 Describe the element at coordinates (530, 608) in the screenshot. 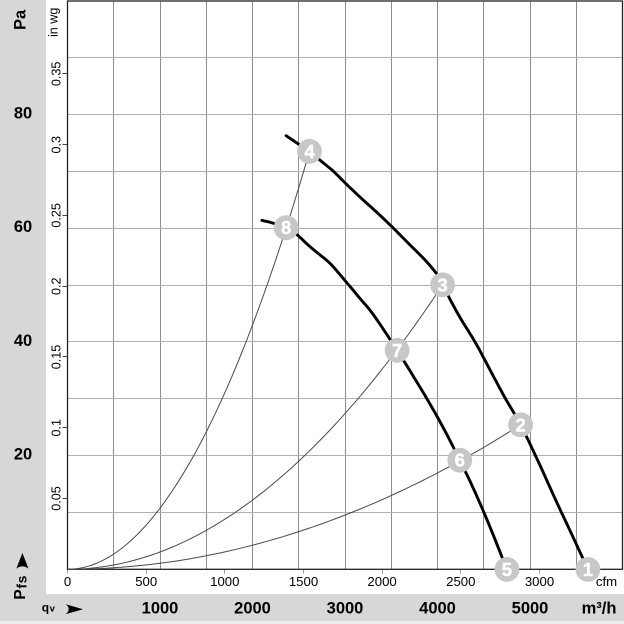

I see `svg-text: 5000` at that location.